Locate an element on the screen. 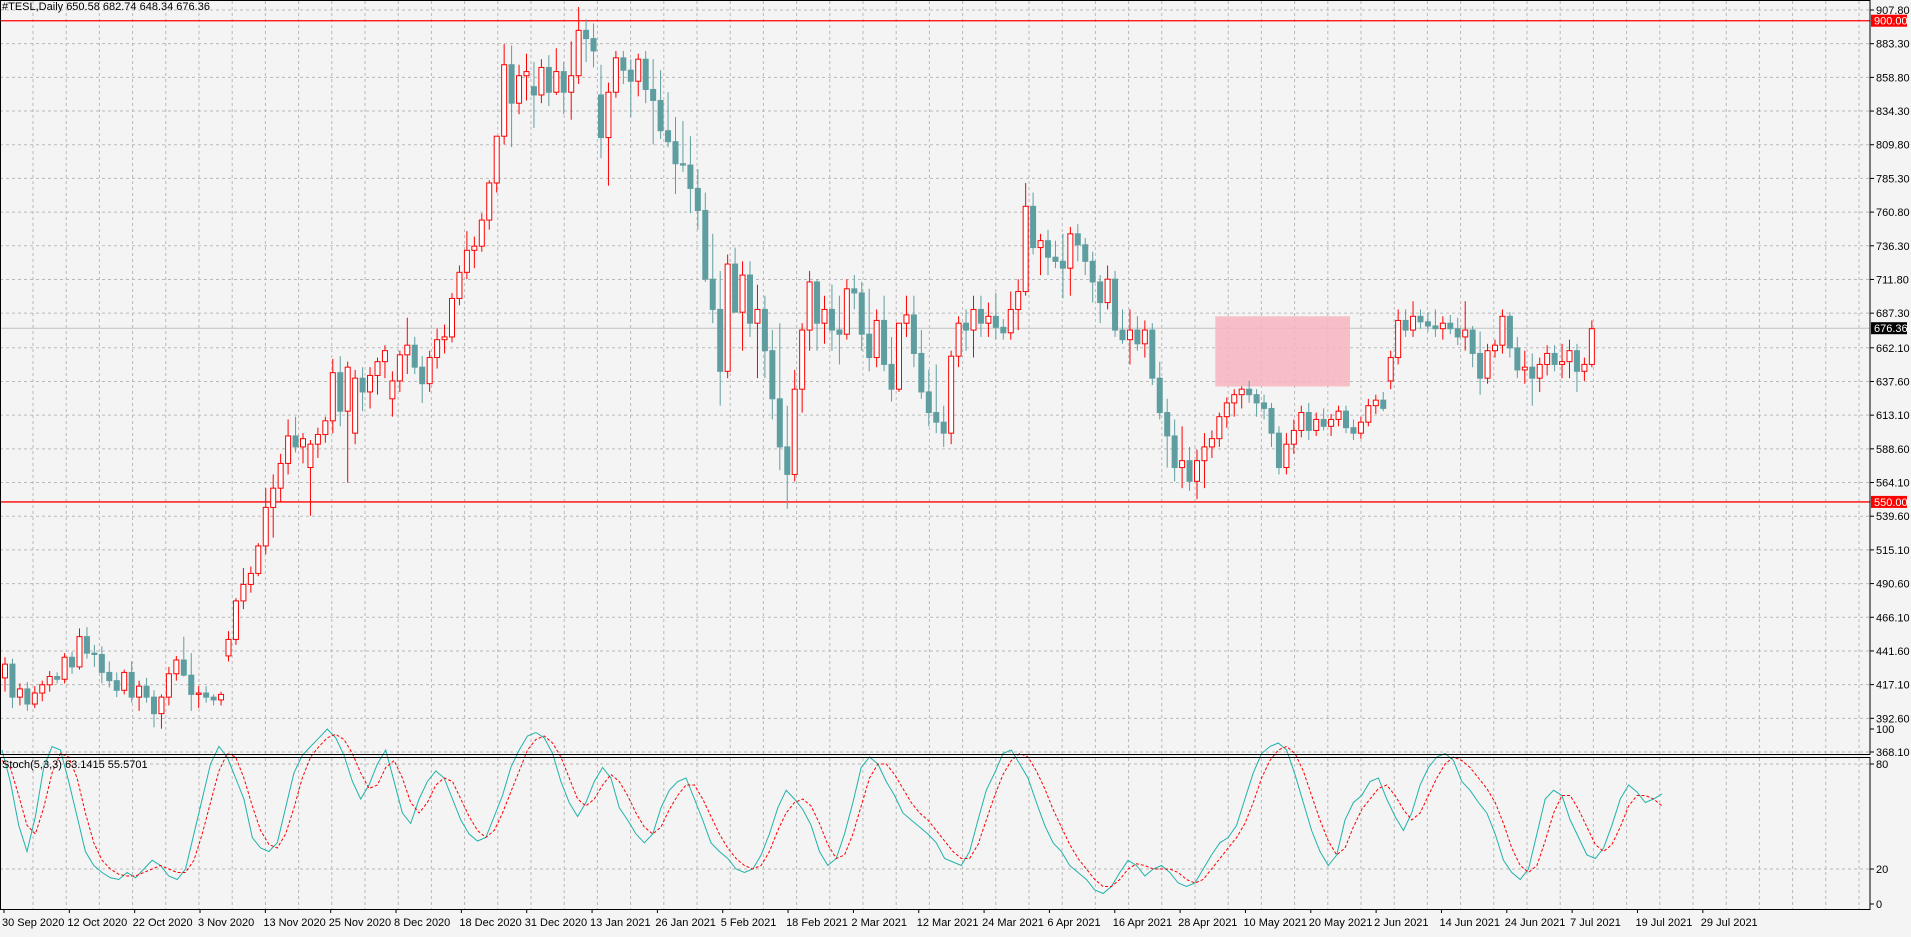 This screenshot has width=1911, height=937. x-tick-label: 24 Jun 2021 is located at coordinates (1535, 923).